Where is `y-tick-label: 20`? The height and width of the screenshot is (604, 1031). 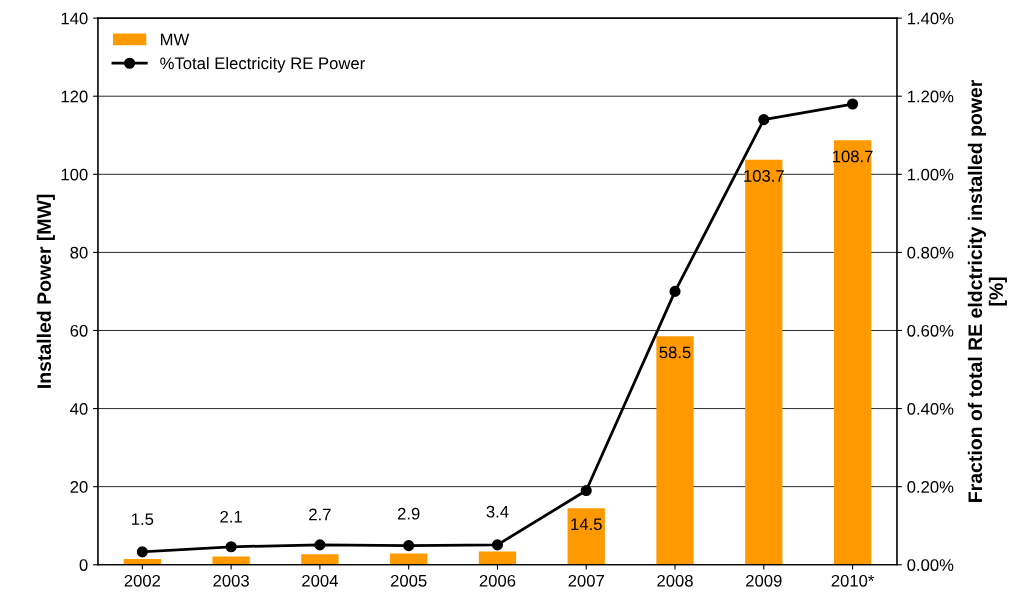 y-tick-label: 20 is located at coordinates (79, 487).